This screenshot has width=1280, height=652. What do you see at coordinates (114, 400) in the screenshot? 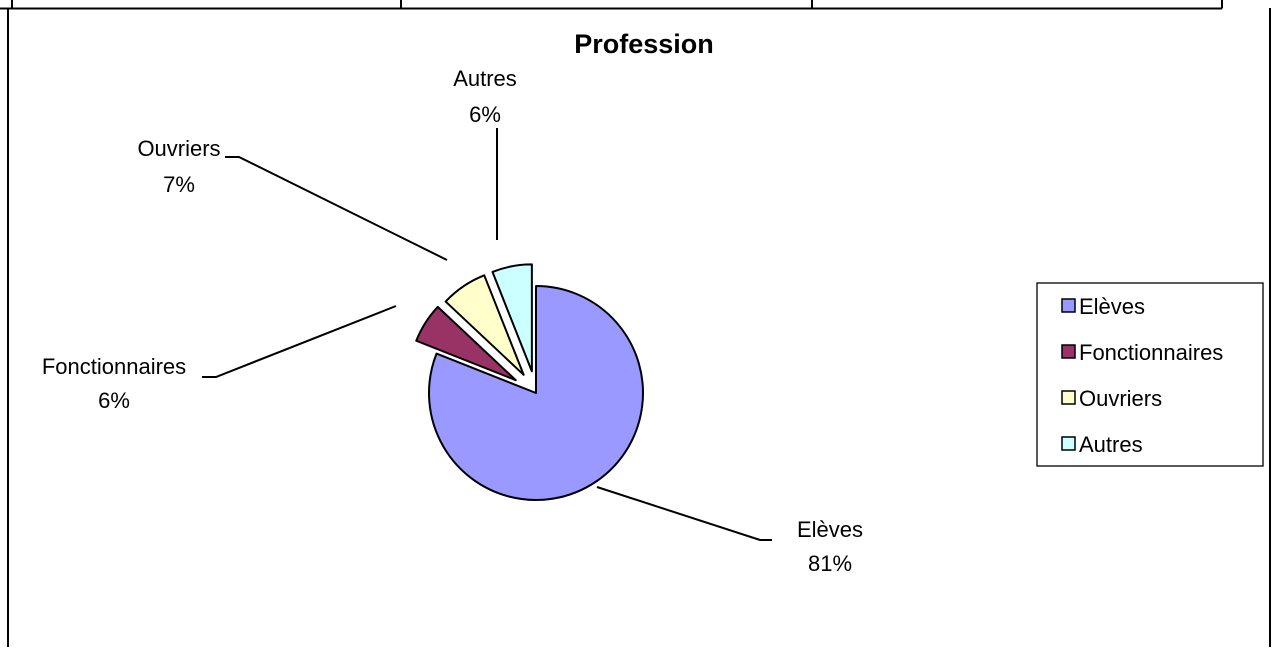
I see `data-label-value-1: 6%` at bounding box center [114, 400].